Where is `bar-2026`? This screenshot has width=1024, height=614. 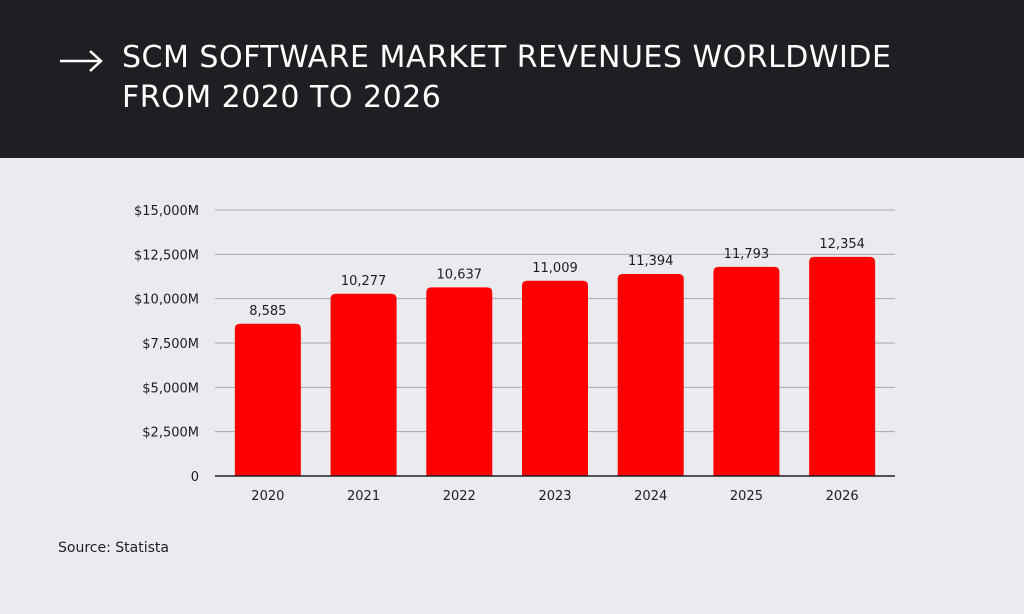
bar-2026 is located at coordinates (842, 366).